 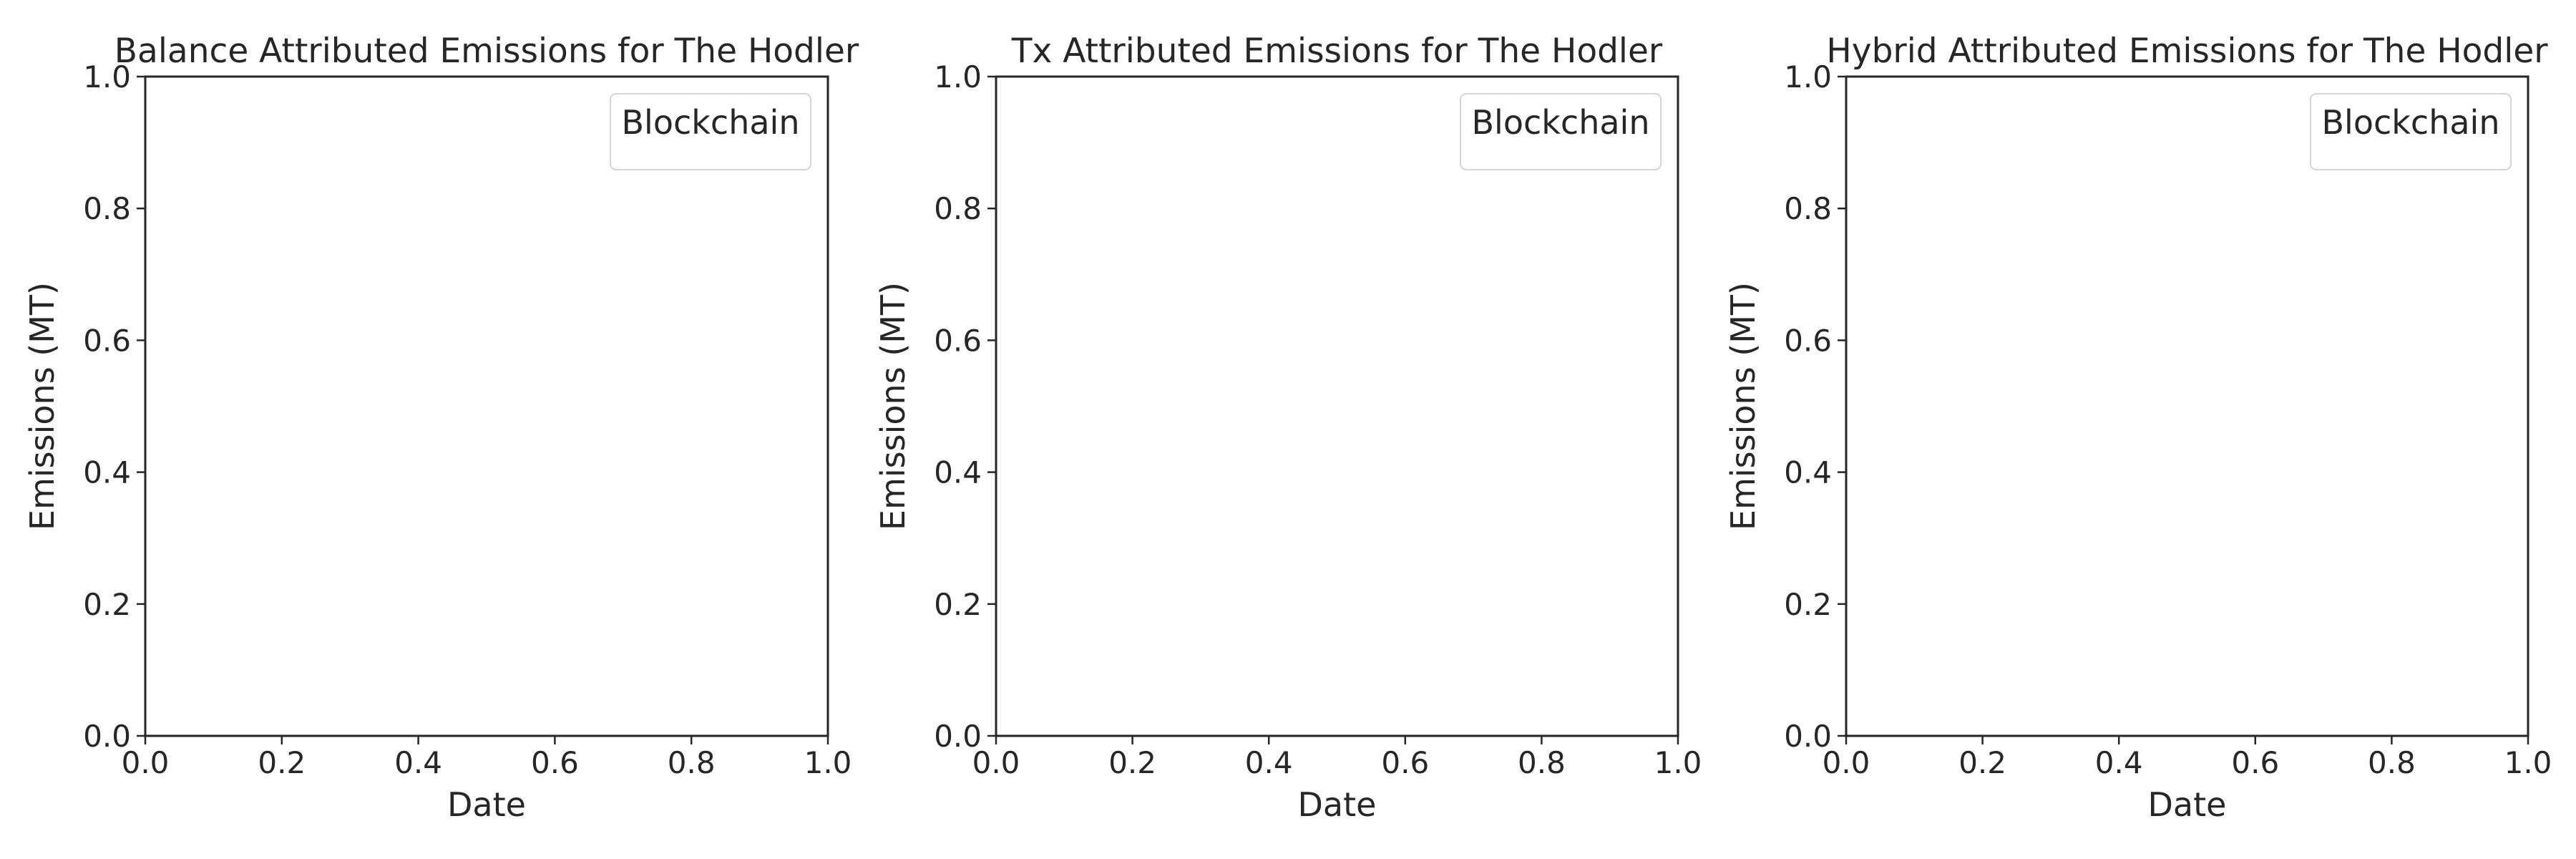 What do you see at coordinates (1337, 51) in the screenshot?
I see `chart-title: Tx Attributed Emissions for The Hodler` at bounding box center [1337, 51].